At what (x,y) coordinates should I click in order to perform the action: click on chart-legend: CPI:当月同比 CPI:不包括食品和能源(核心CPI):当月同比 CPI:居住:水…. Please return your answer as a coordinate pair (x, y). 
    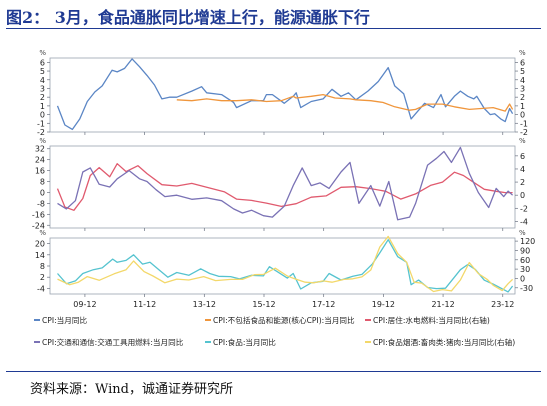
    Looking at the image, I should click on (274, 331).